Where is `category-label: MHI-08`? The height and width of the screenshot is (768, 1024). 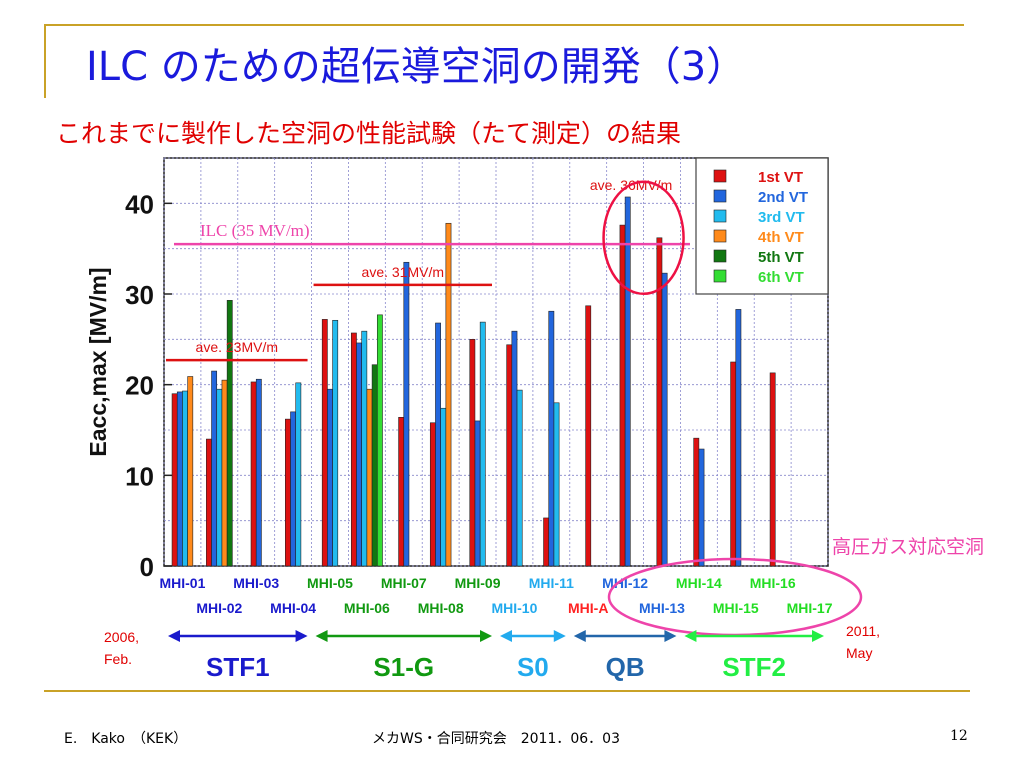
category-label: MHI-08 is located at coordinates (441, 608).